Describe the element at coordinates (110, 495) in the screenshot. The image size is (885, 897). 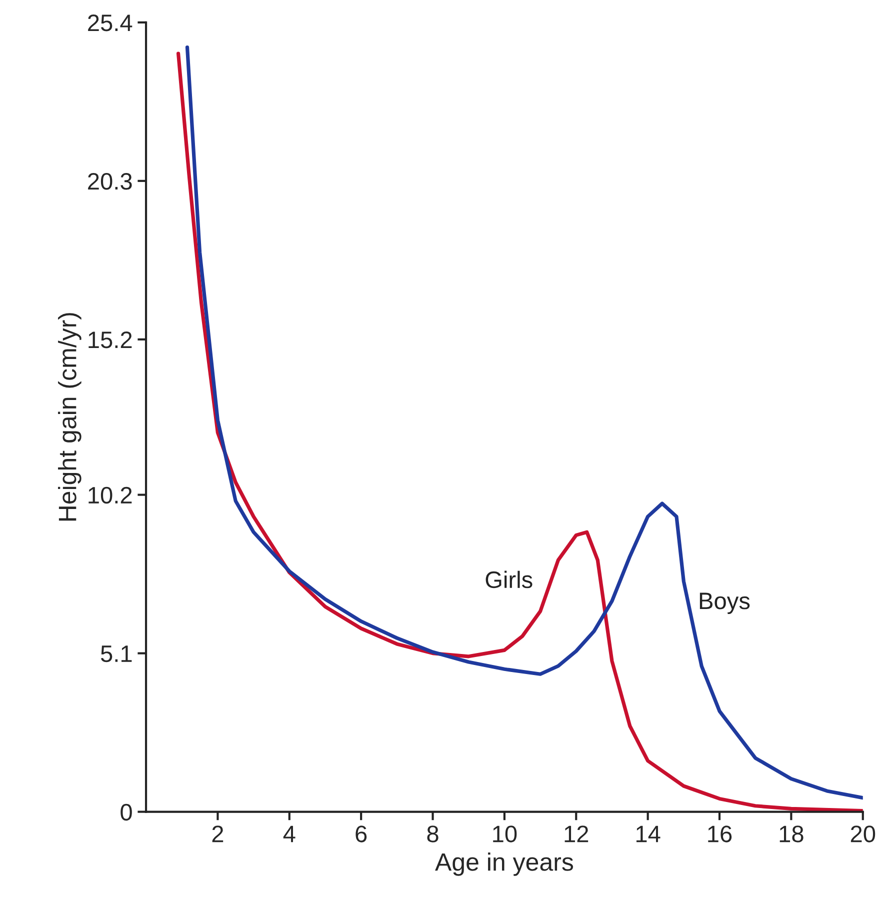
I see `y-tick-label: 10.2` at that location.